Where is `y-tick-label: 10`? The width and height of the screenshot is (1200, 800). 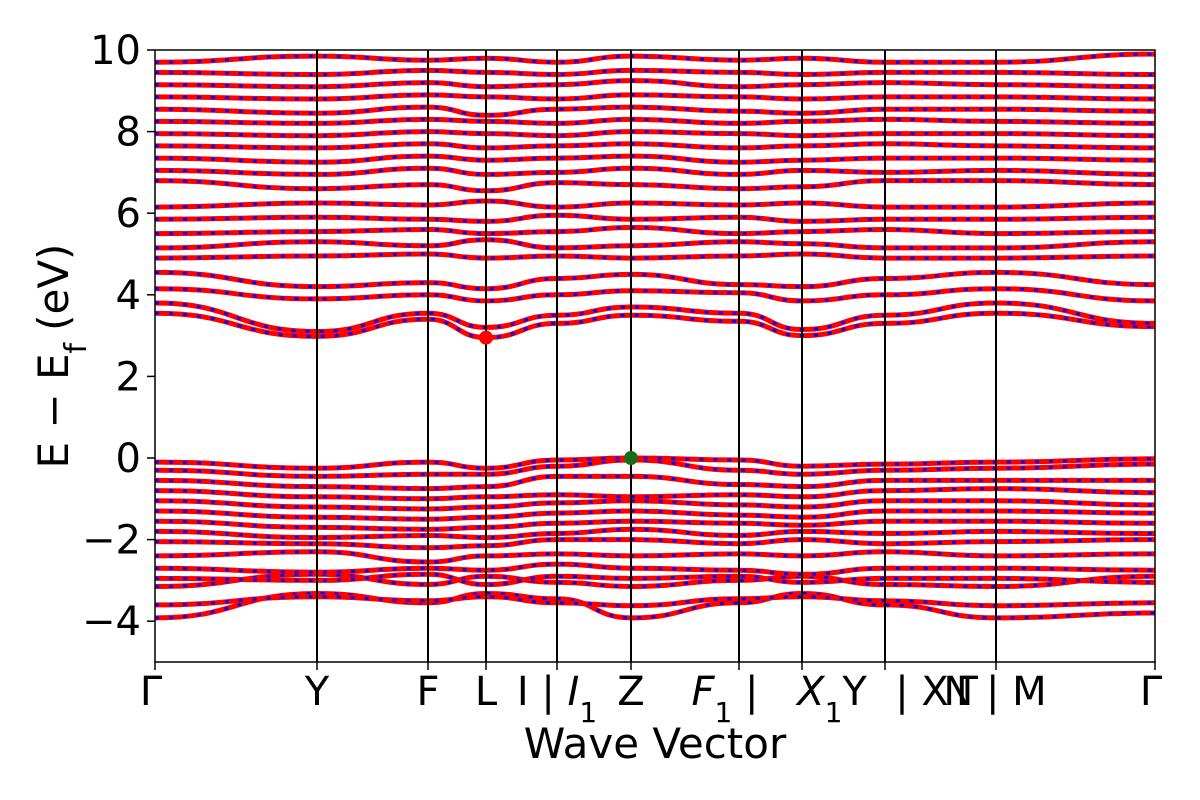
y-tick-label: 10 is located at coordinates (115, 51).